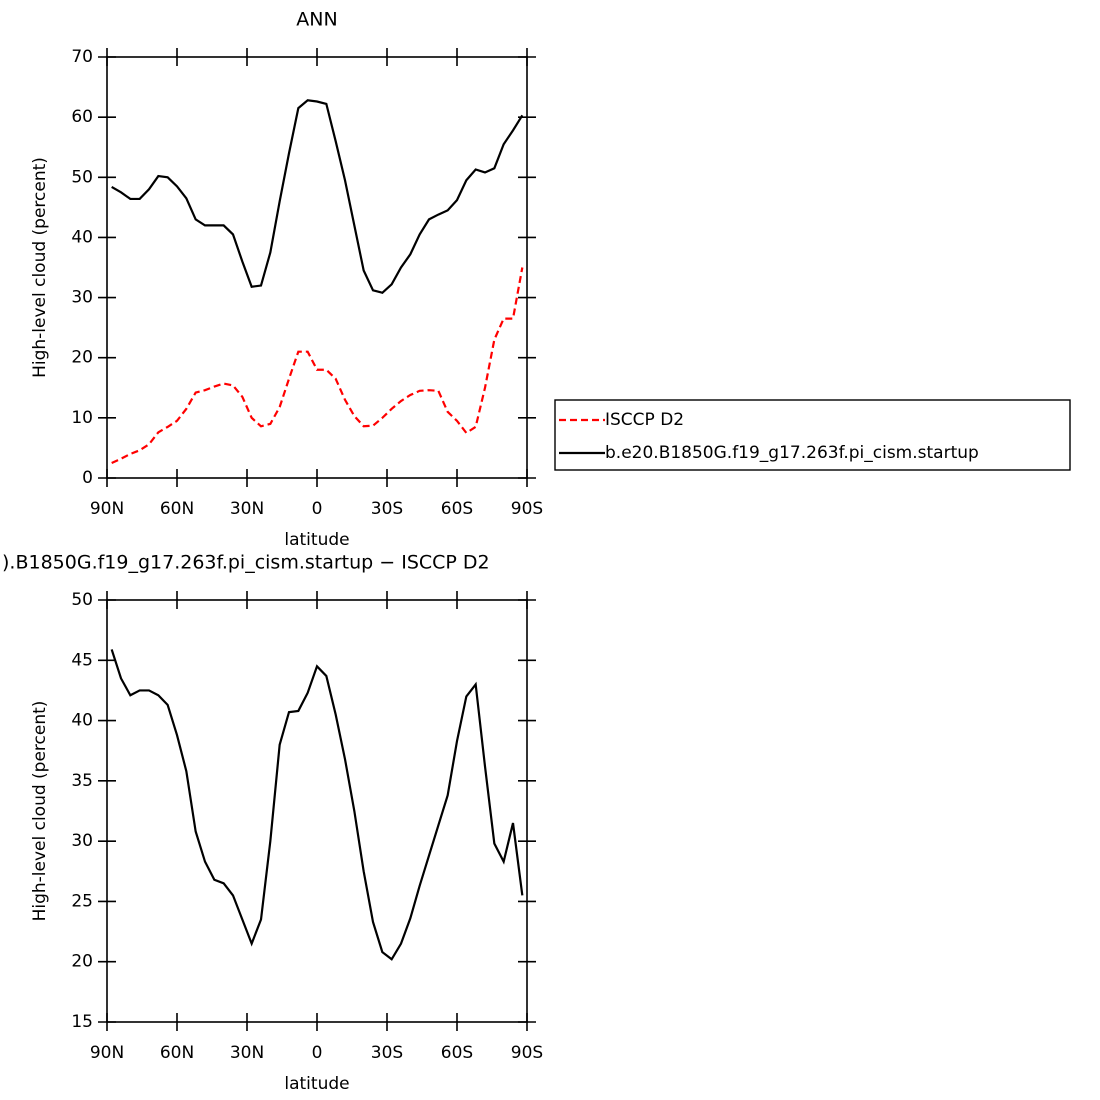 This screenshot has width=1100, height=1100. What do you see at coordinates (82, 660) in the screenshot?
I see `y-tick-label: 45` at bounding box center [82, 660].